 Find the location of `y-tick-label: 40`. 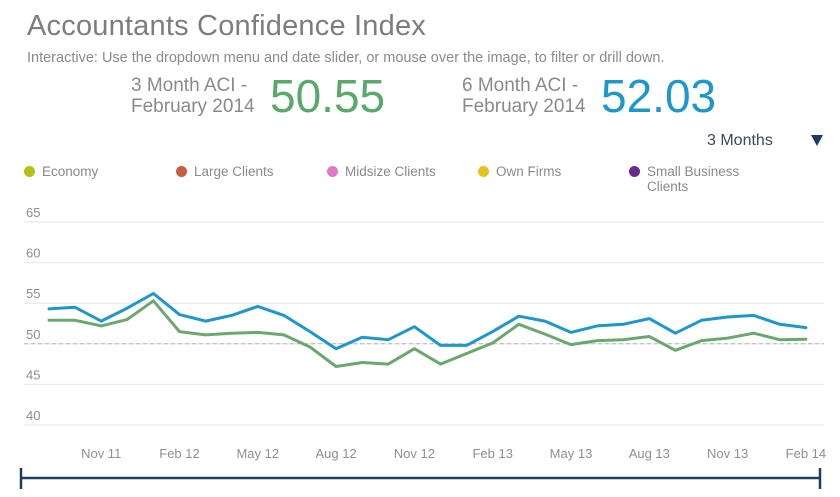

y-tick-label: 40 is located at coordinates (33, 415).